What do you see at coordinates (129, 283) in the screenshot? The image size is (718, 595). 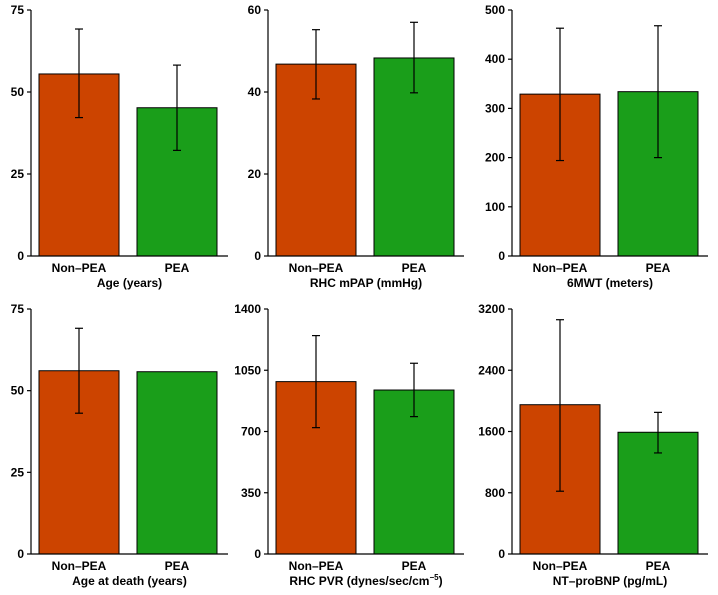 I see `x-axis-title: Age (years)` at bounding box center [129, 283].